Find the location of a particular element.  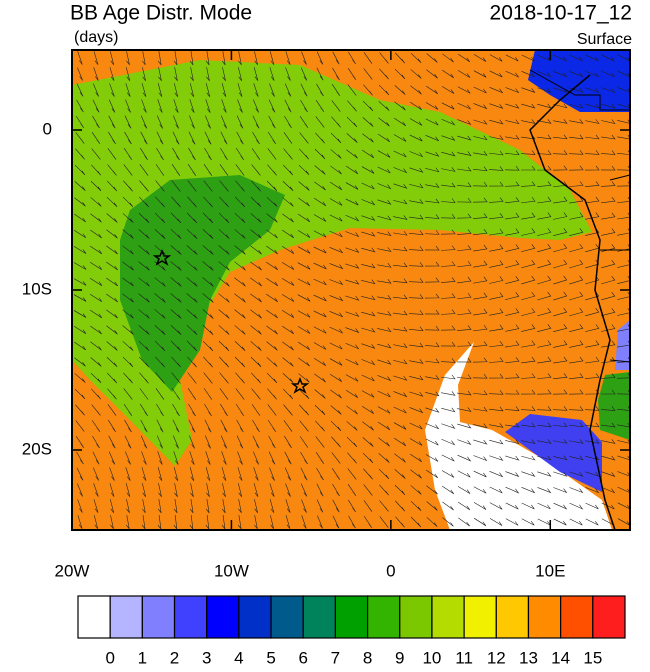

colorbar-box is located at coordinates (319, 617).